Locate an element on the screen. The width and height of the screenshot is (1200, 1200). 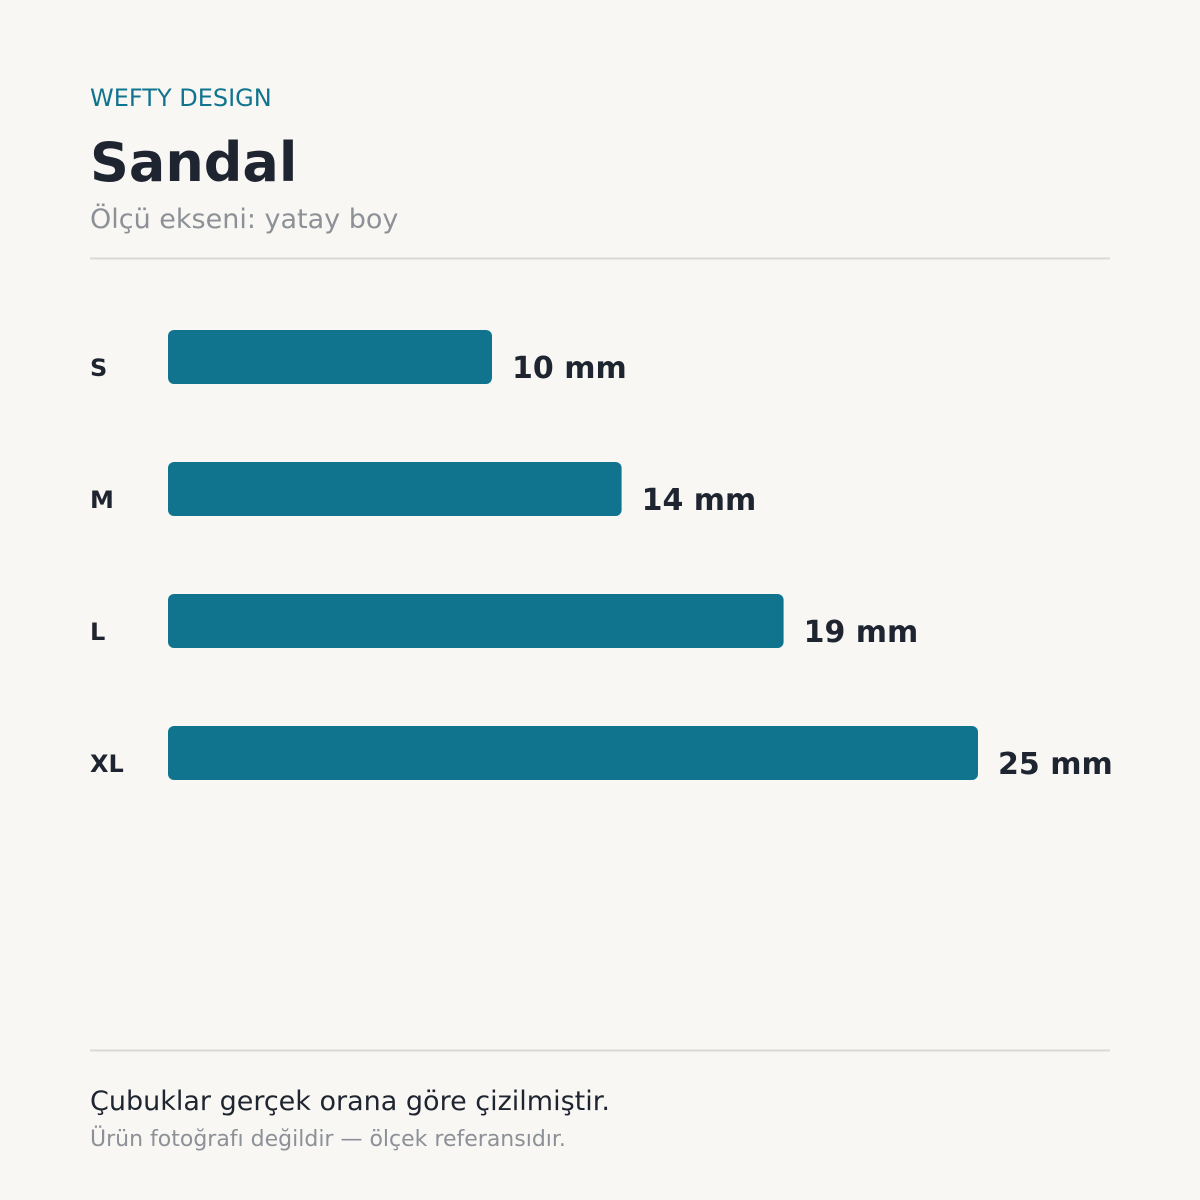
footnote: Çubuklar gerçek orana göre çizilmiştir. is located at coordinates (350, 1101).